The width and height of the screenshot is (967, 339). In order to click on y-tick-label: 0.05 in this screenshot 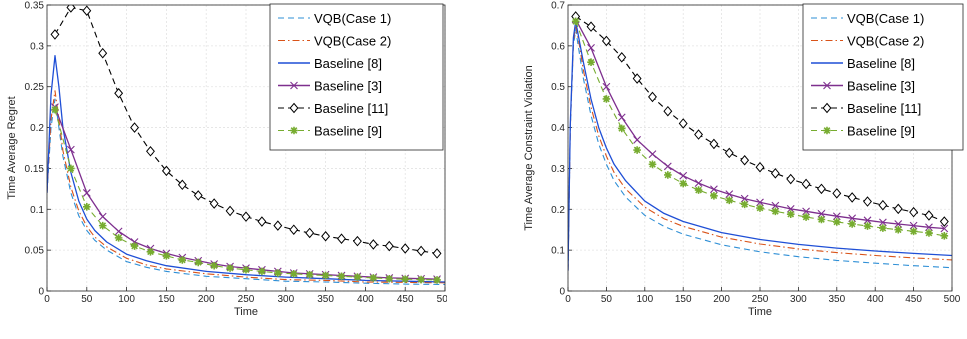, I will do `click(35, 251)`.